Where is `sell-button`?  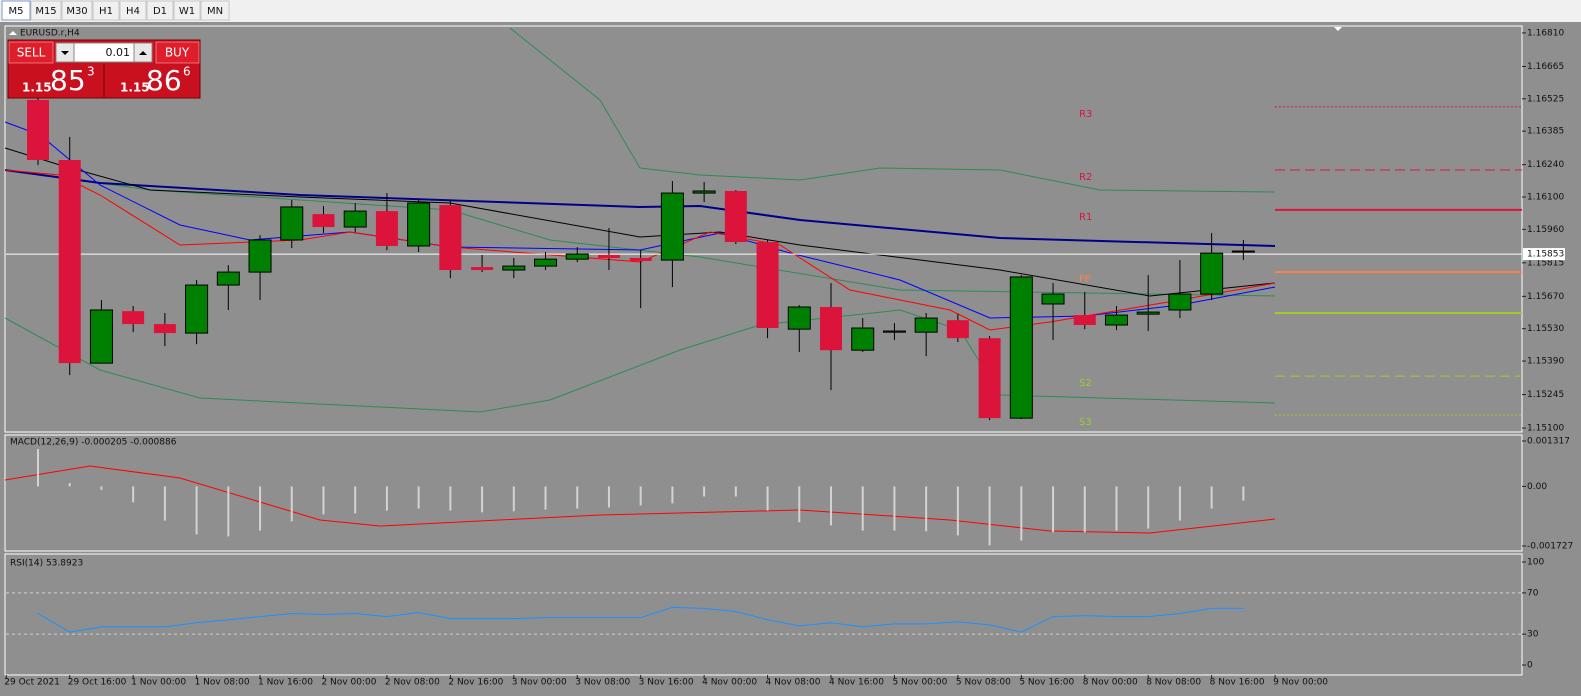
sell-button is located at coordinates (31, 52).